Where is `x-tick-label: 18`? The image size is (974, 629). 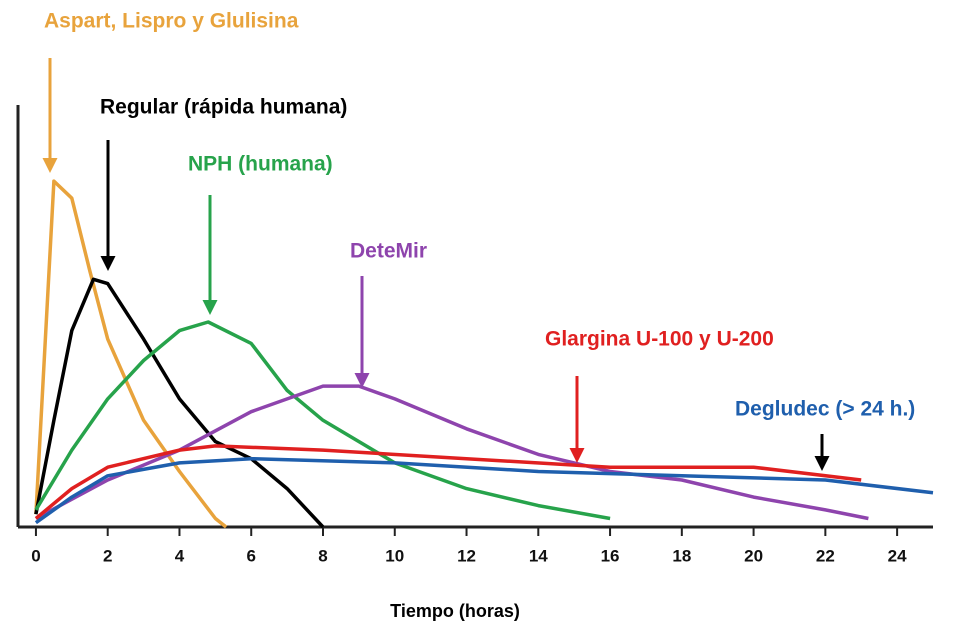 x-tick-label: 18 is located at coordinates (681, 555).